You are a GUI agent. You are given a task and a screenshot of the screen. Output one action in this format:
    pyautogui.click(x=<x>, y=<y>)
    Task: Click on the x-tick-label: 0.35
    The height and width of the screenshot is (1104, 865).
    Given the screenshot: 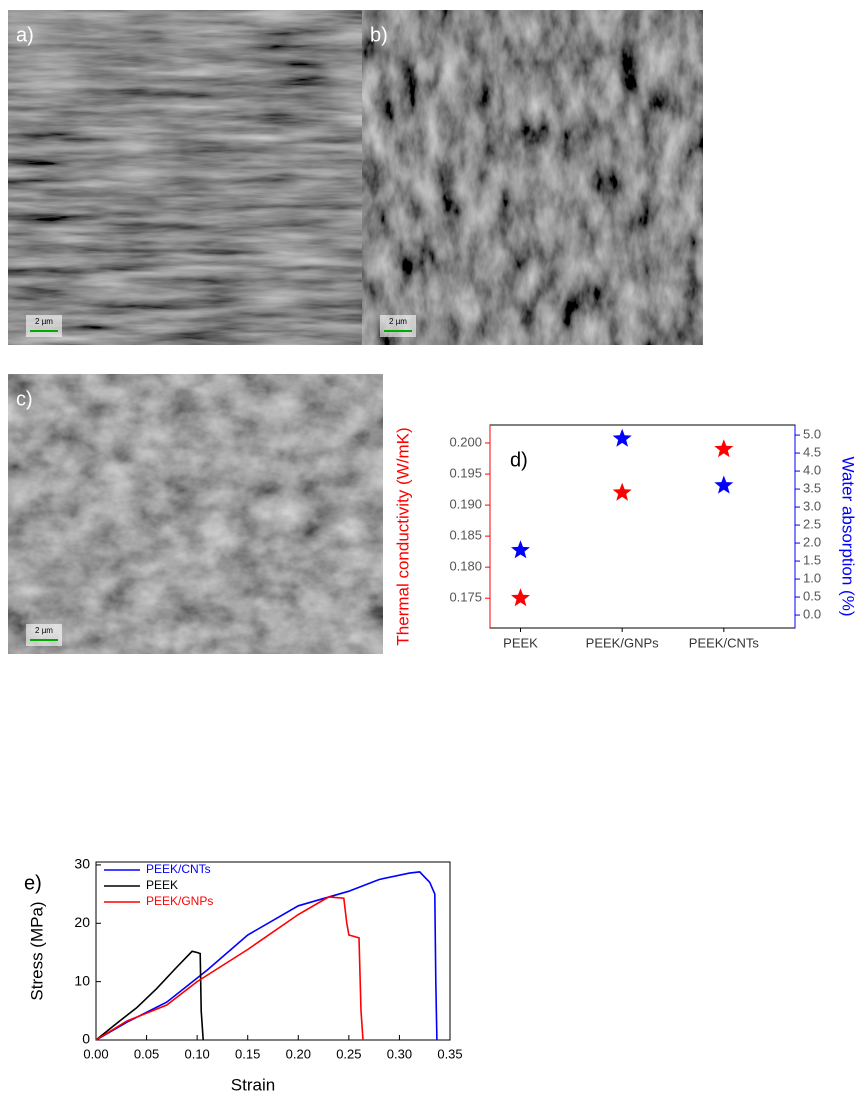 What is the action you would take?
    pyautogui.click(x=449, y=1053)
    